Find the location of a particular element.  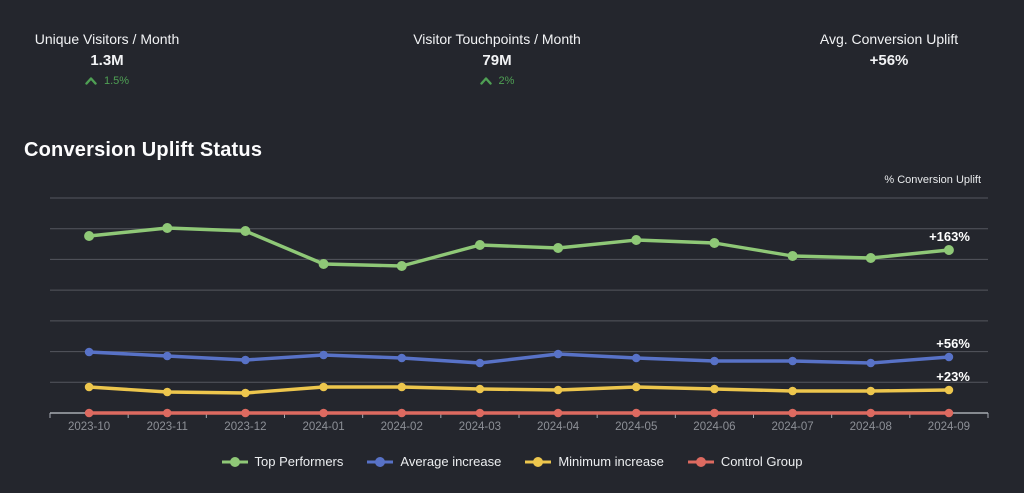

x-tick-label: 2024-03 is located at coordinates (480, 427).